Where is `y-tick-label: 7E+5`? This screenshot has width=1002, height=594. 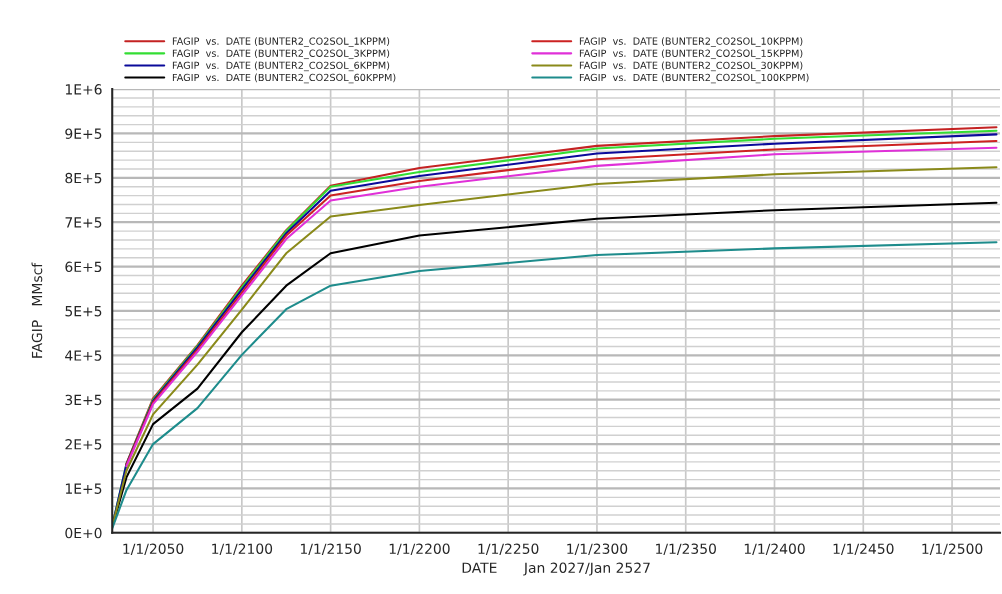 y-tick-label: 7E+5 is located at coordinates (83, 222).